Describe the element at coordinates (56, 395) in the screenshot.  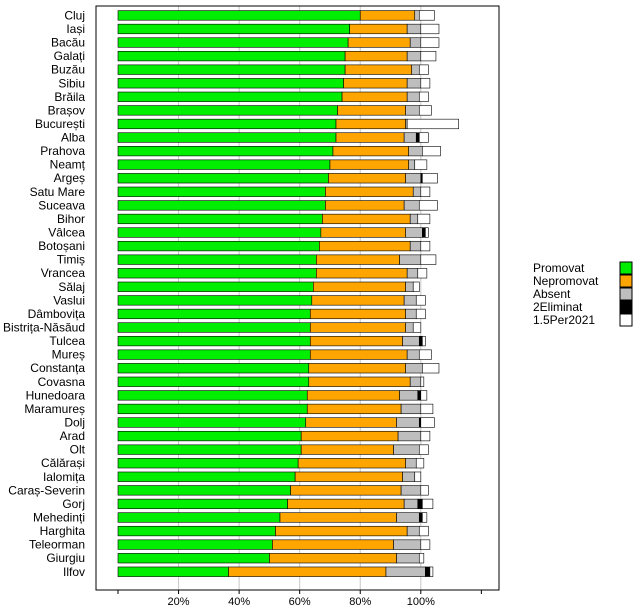
I see `category-label: Hunedoara` at that location.